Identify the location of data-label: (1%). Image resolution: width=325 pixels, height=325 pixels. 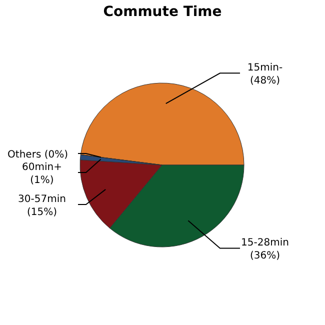
(42, 180).